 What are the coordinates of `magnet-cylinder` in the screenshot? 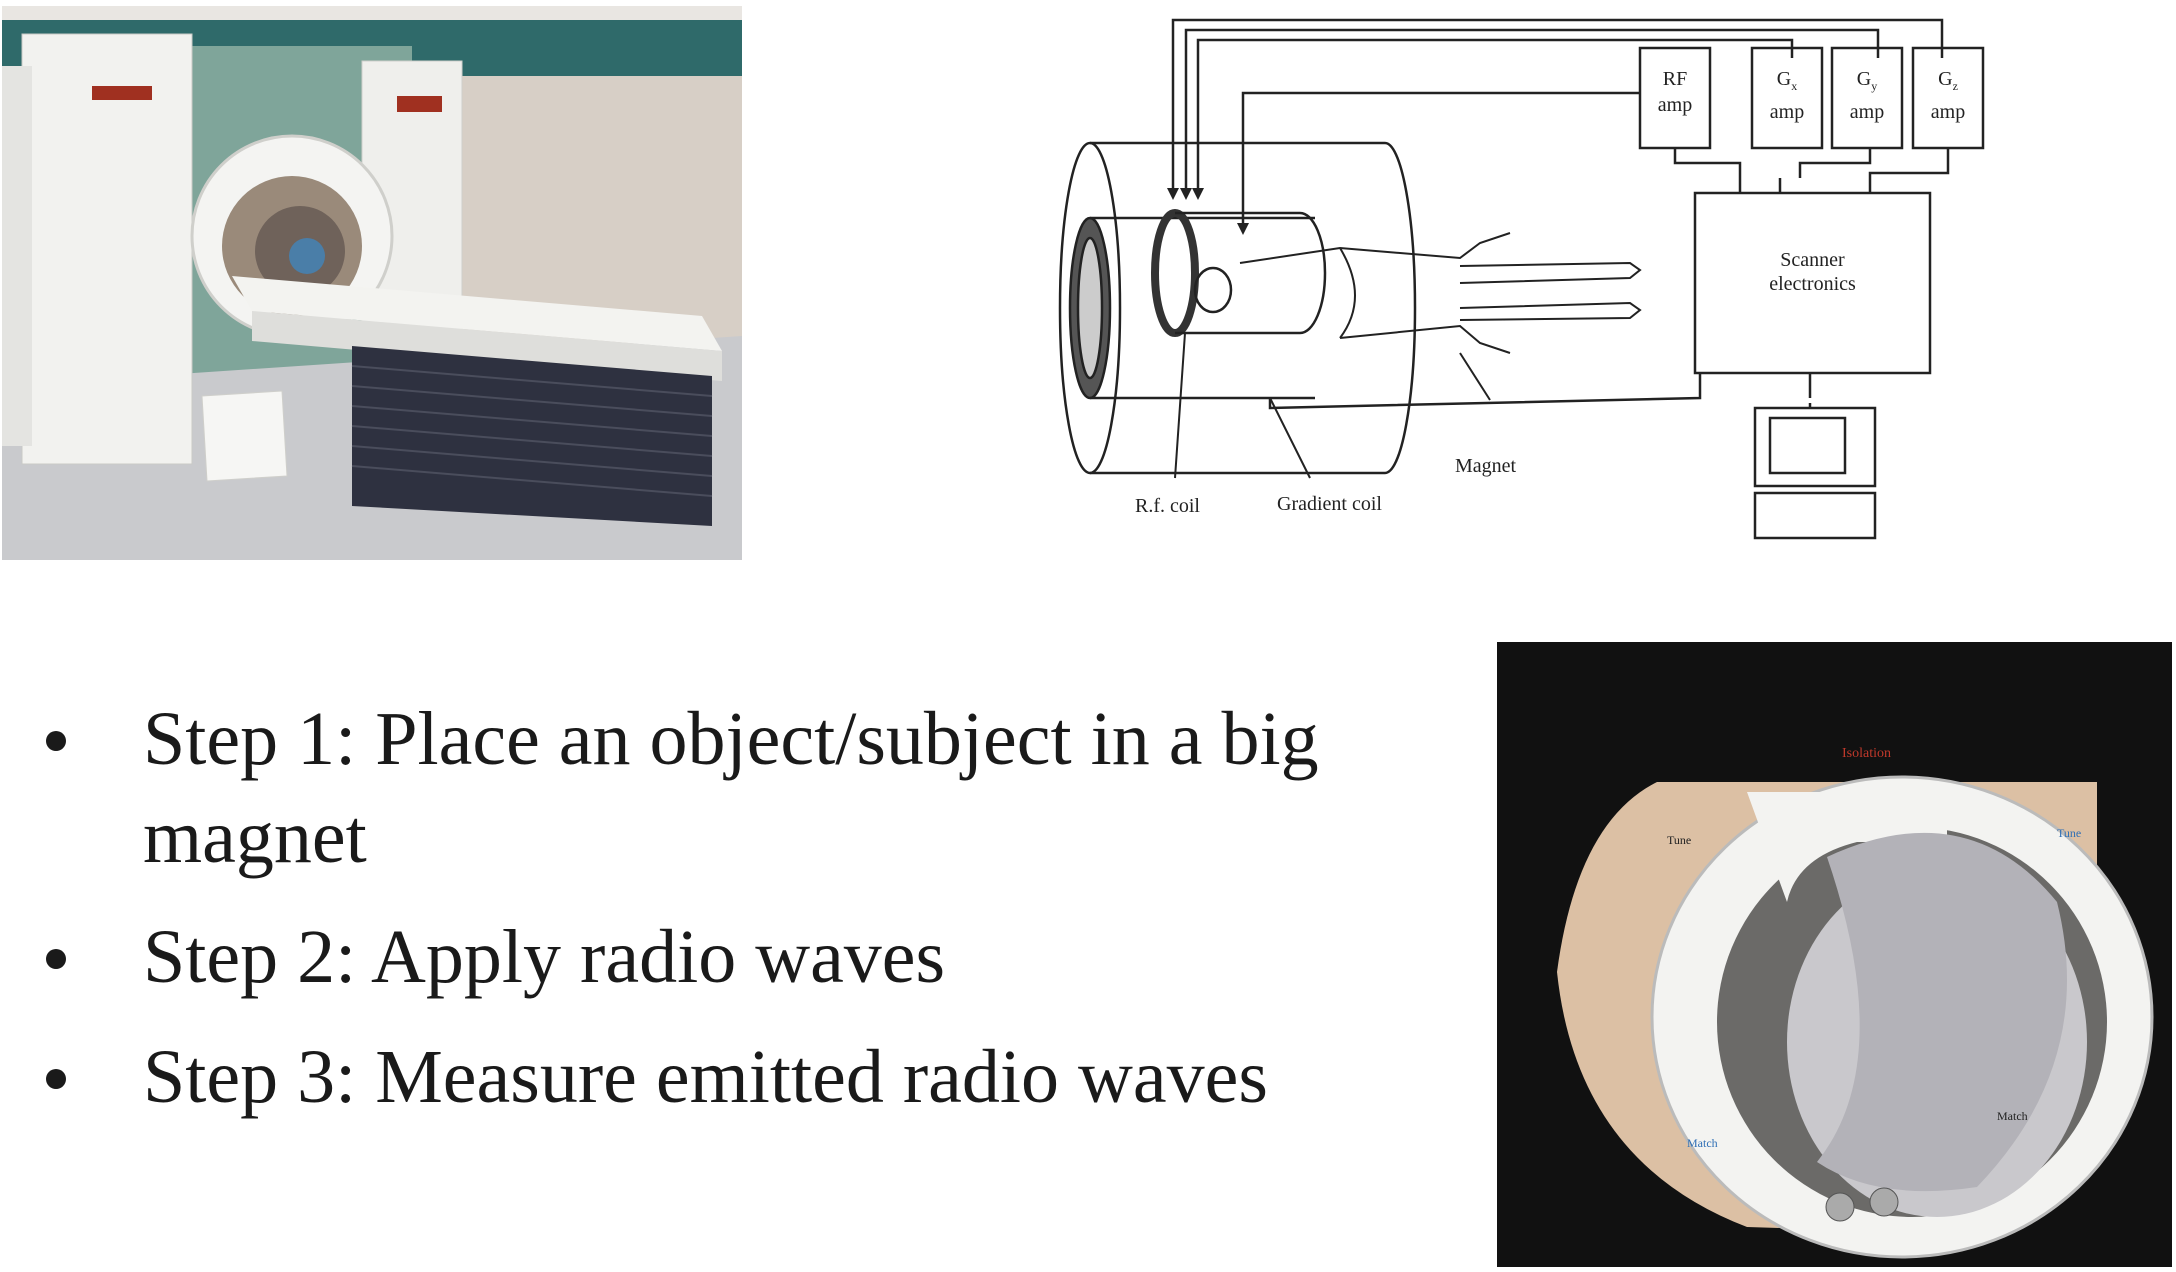 It's located at (1237, 308).